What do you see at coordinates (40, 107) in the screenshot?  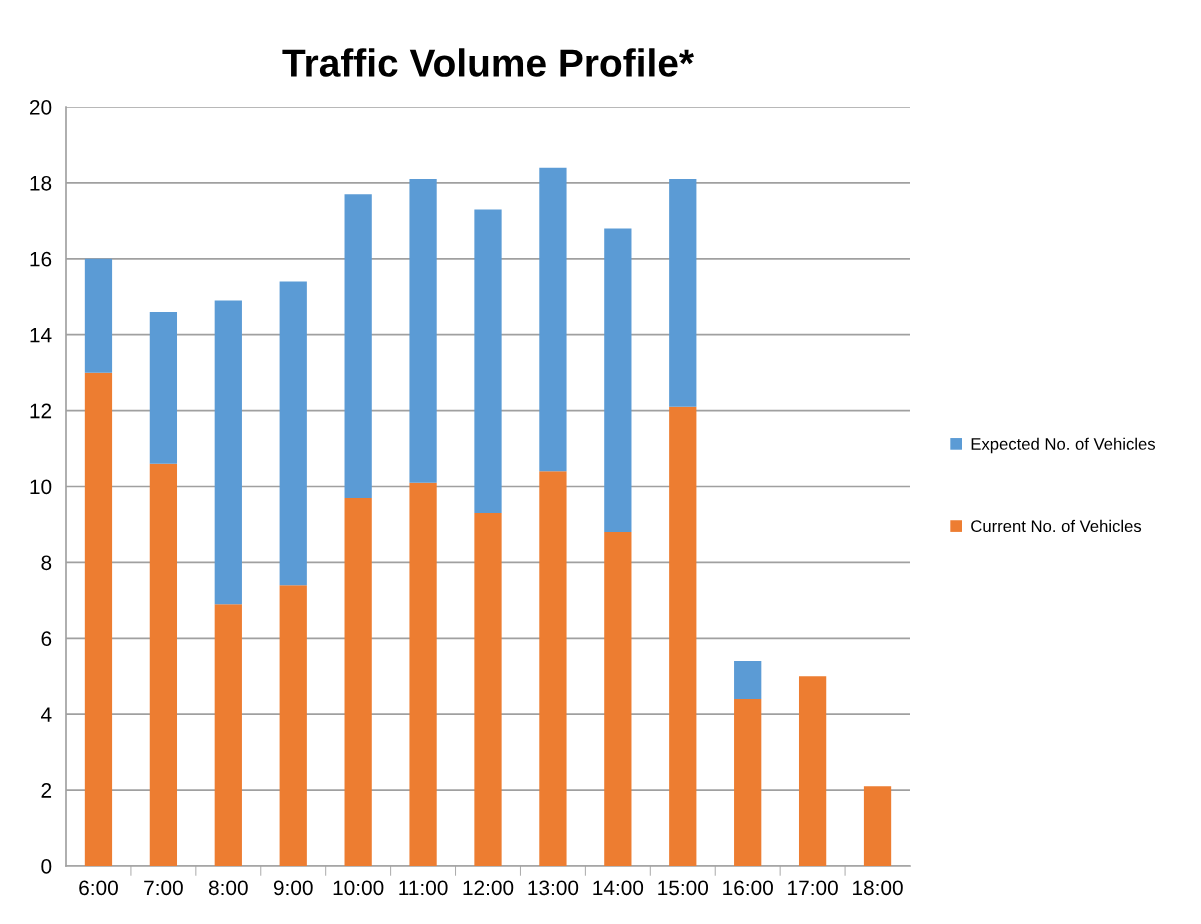 I see `y-tick-label: 20` at bounding box center [40, 107].